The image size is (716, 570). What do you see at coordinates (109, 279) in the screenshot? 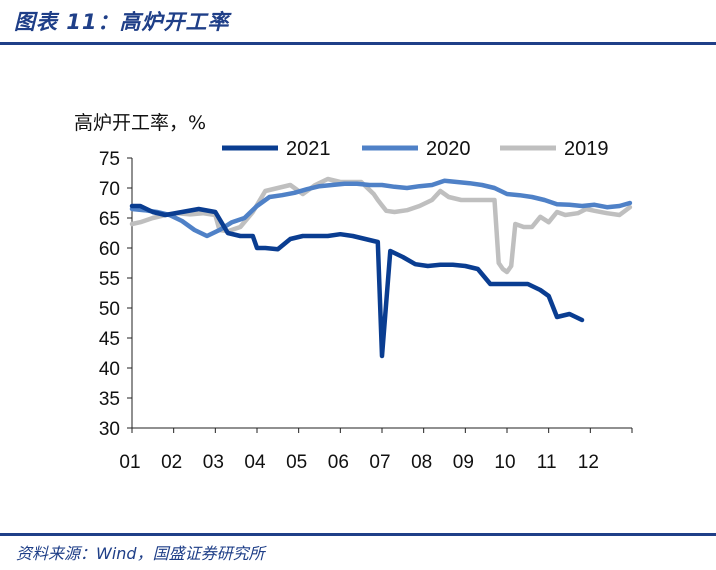
I see `y-tick-label: 55` at bounding box center [109, 279].